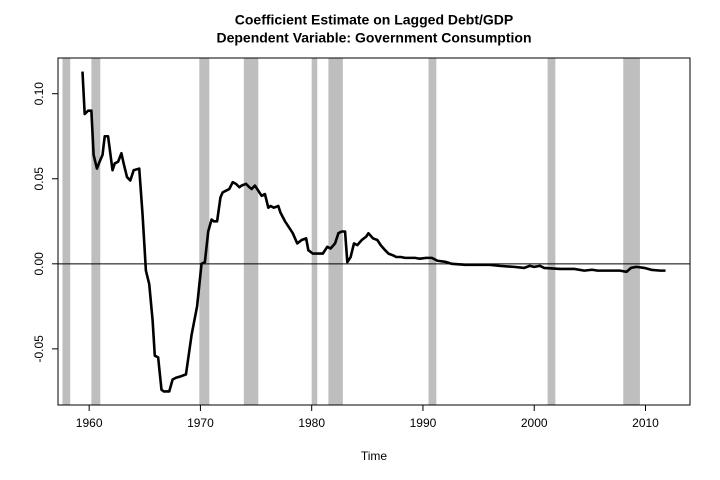 Image resolution: width=720 pixels, height=480 pixels. What do you see at coordinates (39, 94) in the screenshot?
I see `y-tick-label: 0.10` at bounding box center [39, 94].